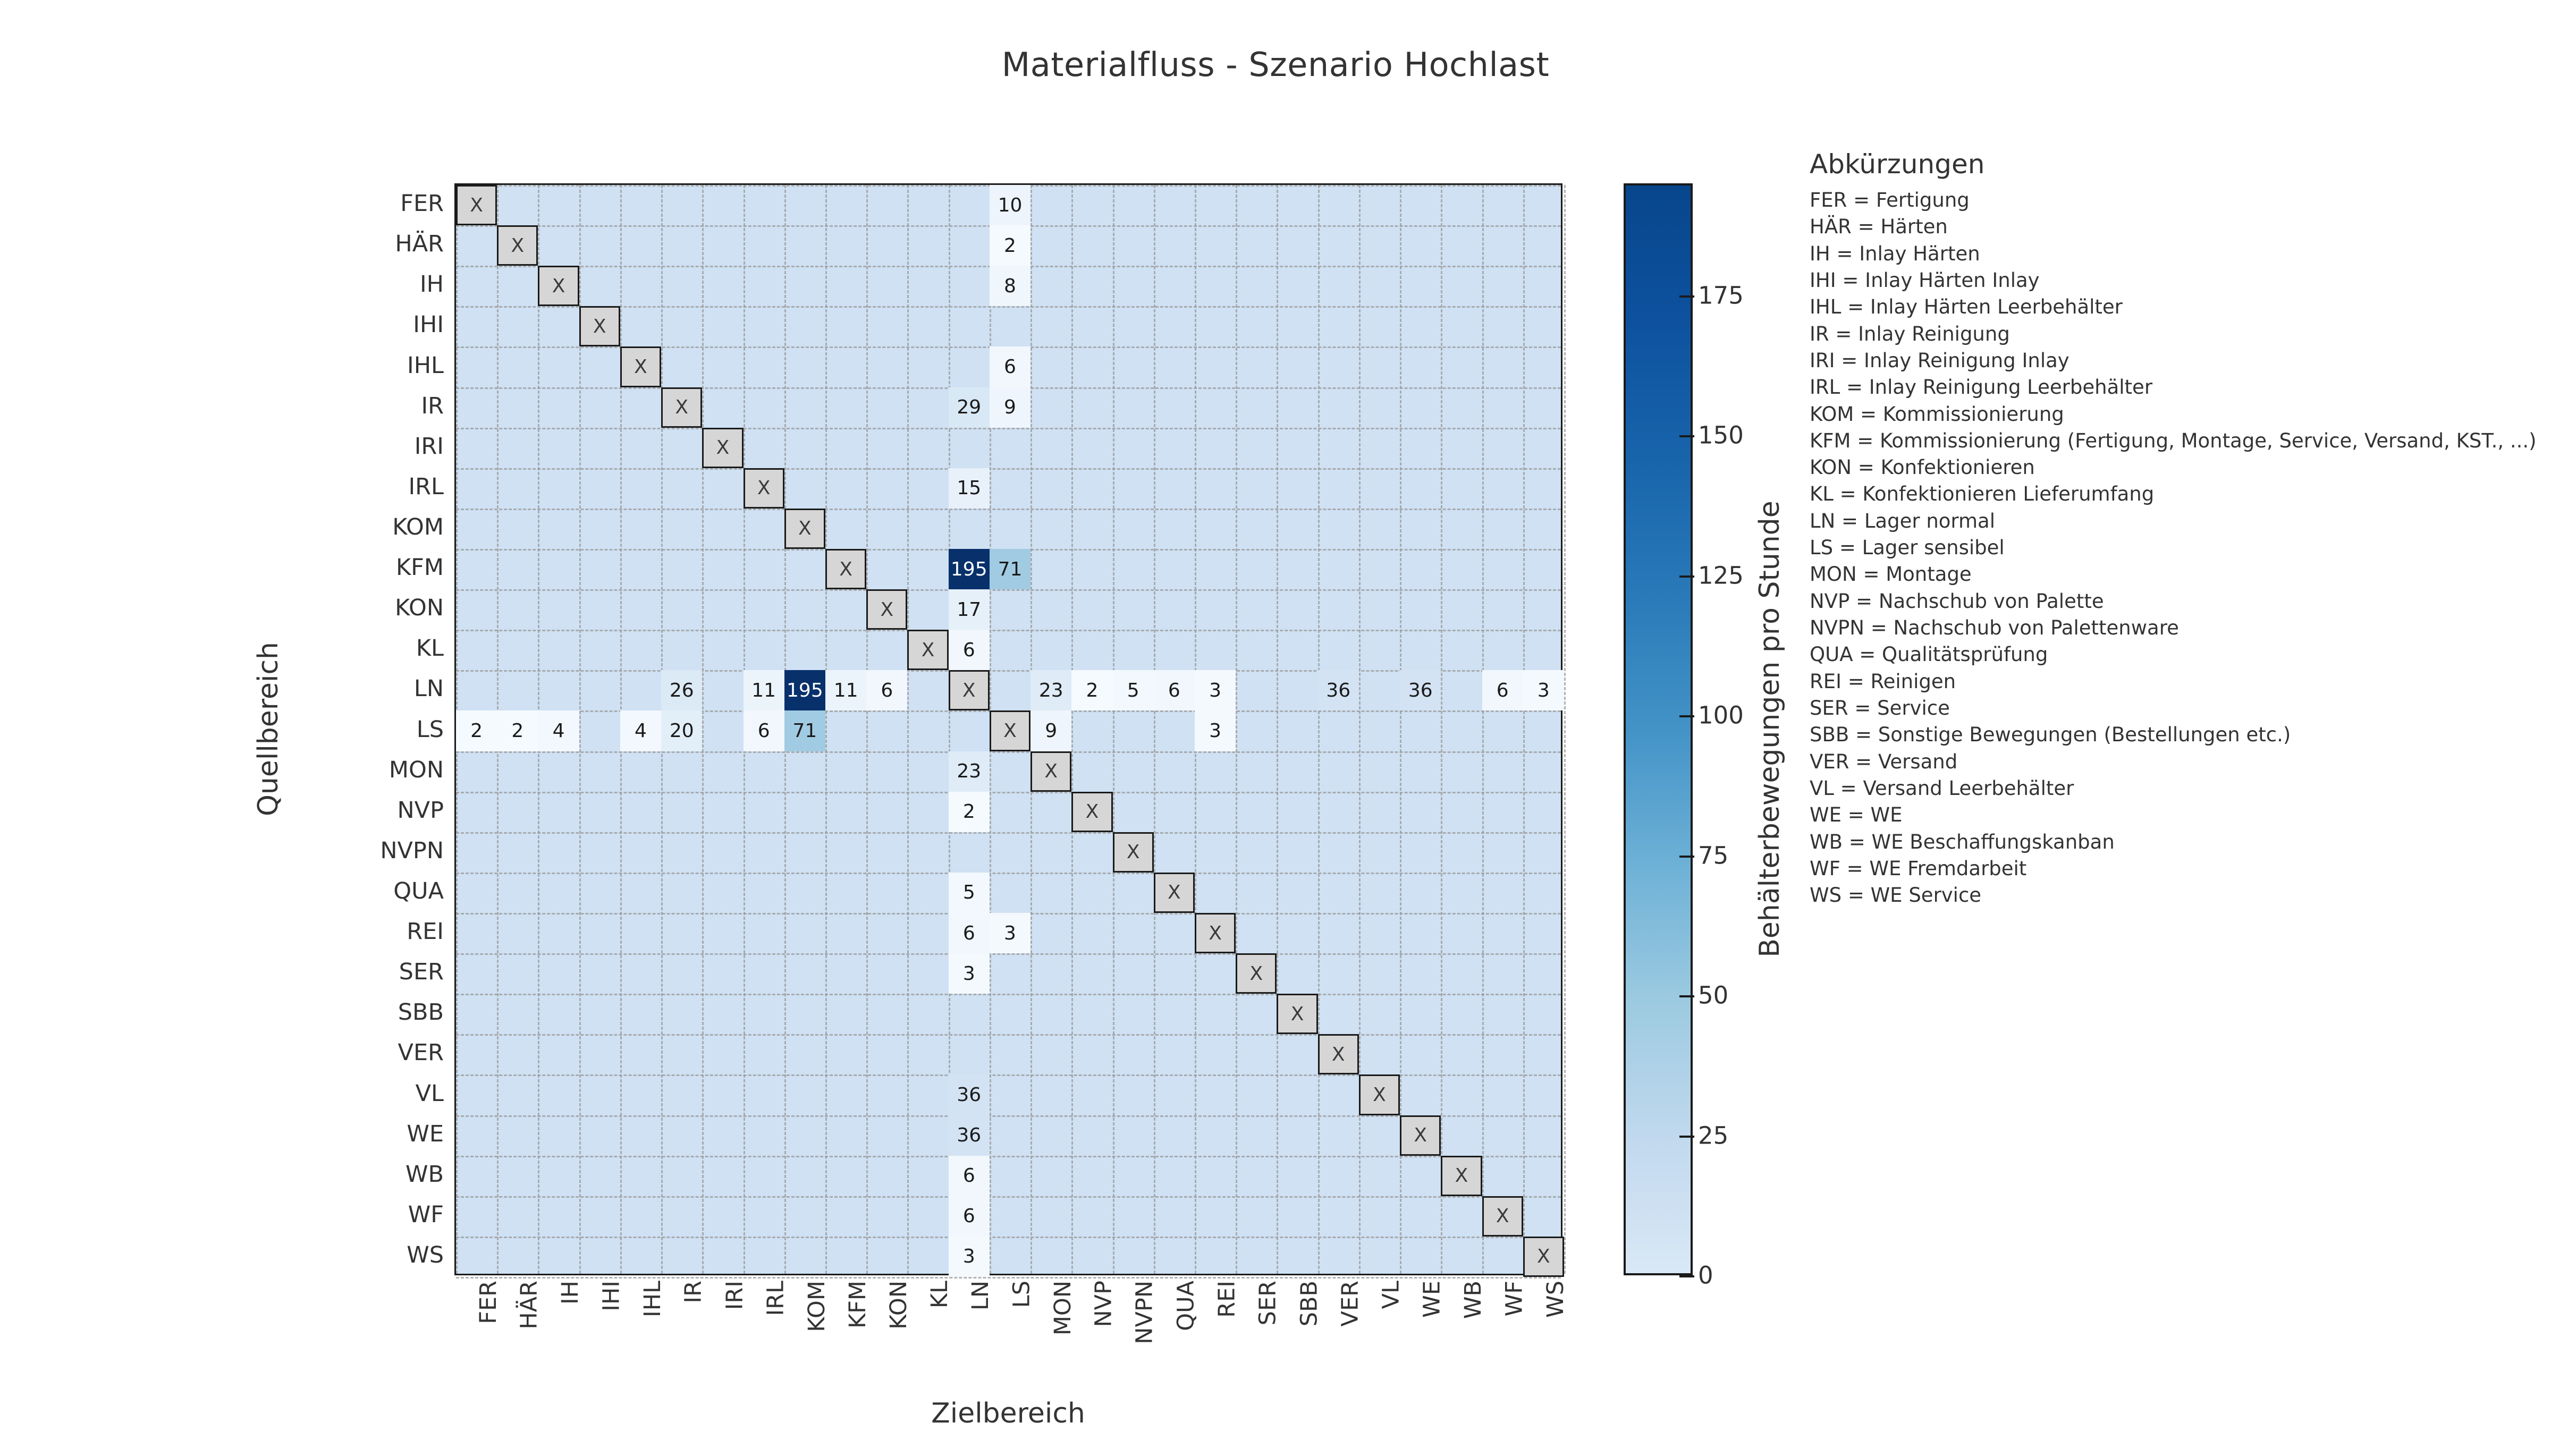  I want to click on abbreviation-item: MON = Montage, so click(1891, 574).